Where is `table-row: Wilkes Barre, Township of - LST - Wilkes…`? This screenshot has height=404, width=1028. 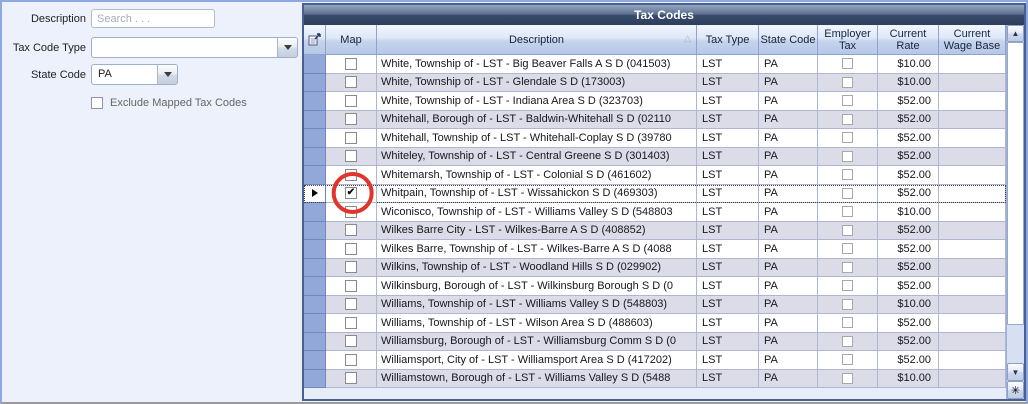 table-row: Wilkes Barre, Township of - LST - Wilkes… is located at coordinates (655, 249).